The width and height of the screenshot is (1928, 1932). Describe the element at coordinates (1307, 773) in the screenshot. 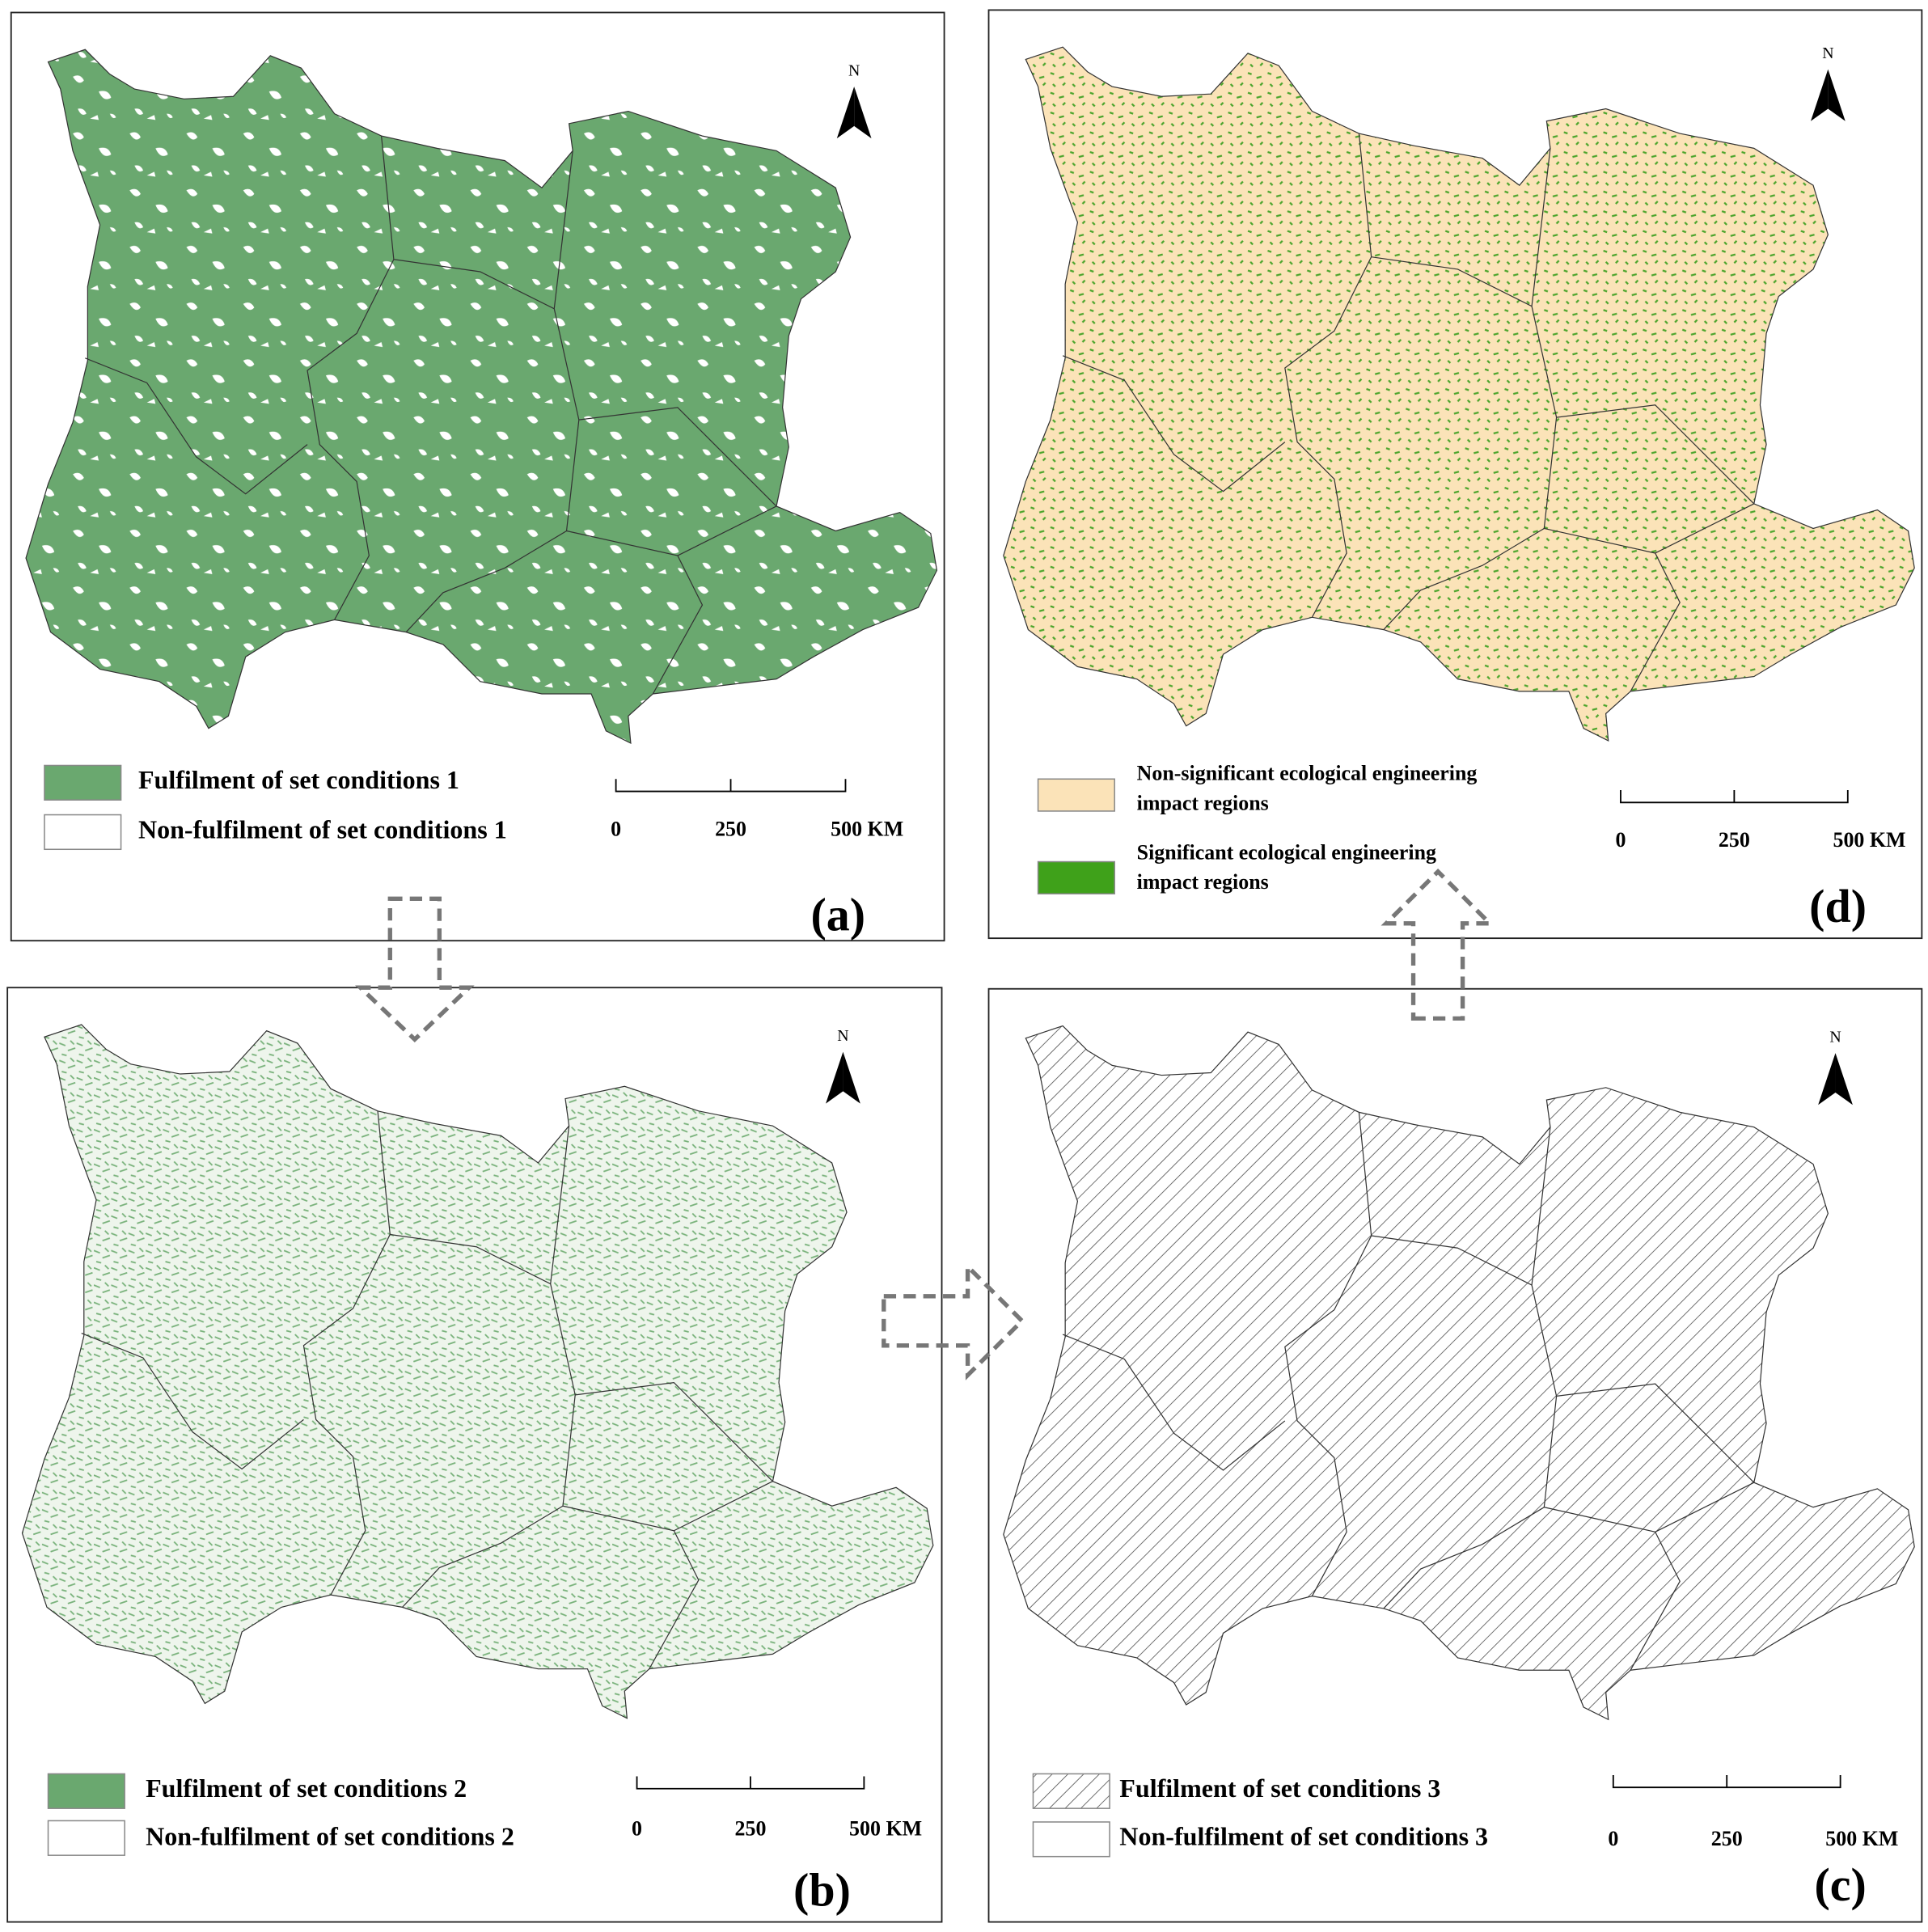

I see `legend-label: Non-significant ecological engineering` at that location.